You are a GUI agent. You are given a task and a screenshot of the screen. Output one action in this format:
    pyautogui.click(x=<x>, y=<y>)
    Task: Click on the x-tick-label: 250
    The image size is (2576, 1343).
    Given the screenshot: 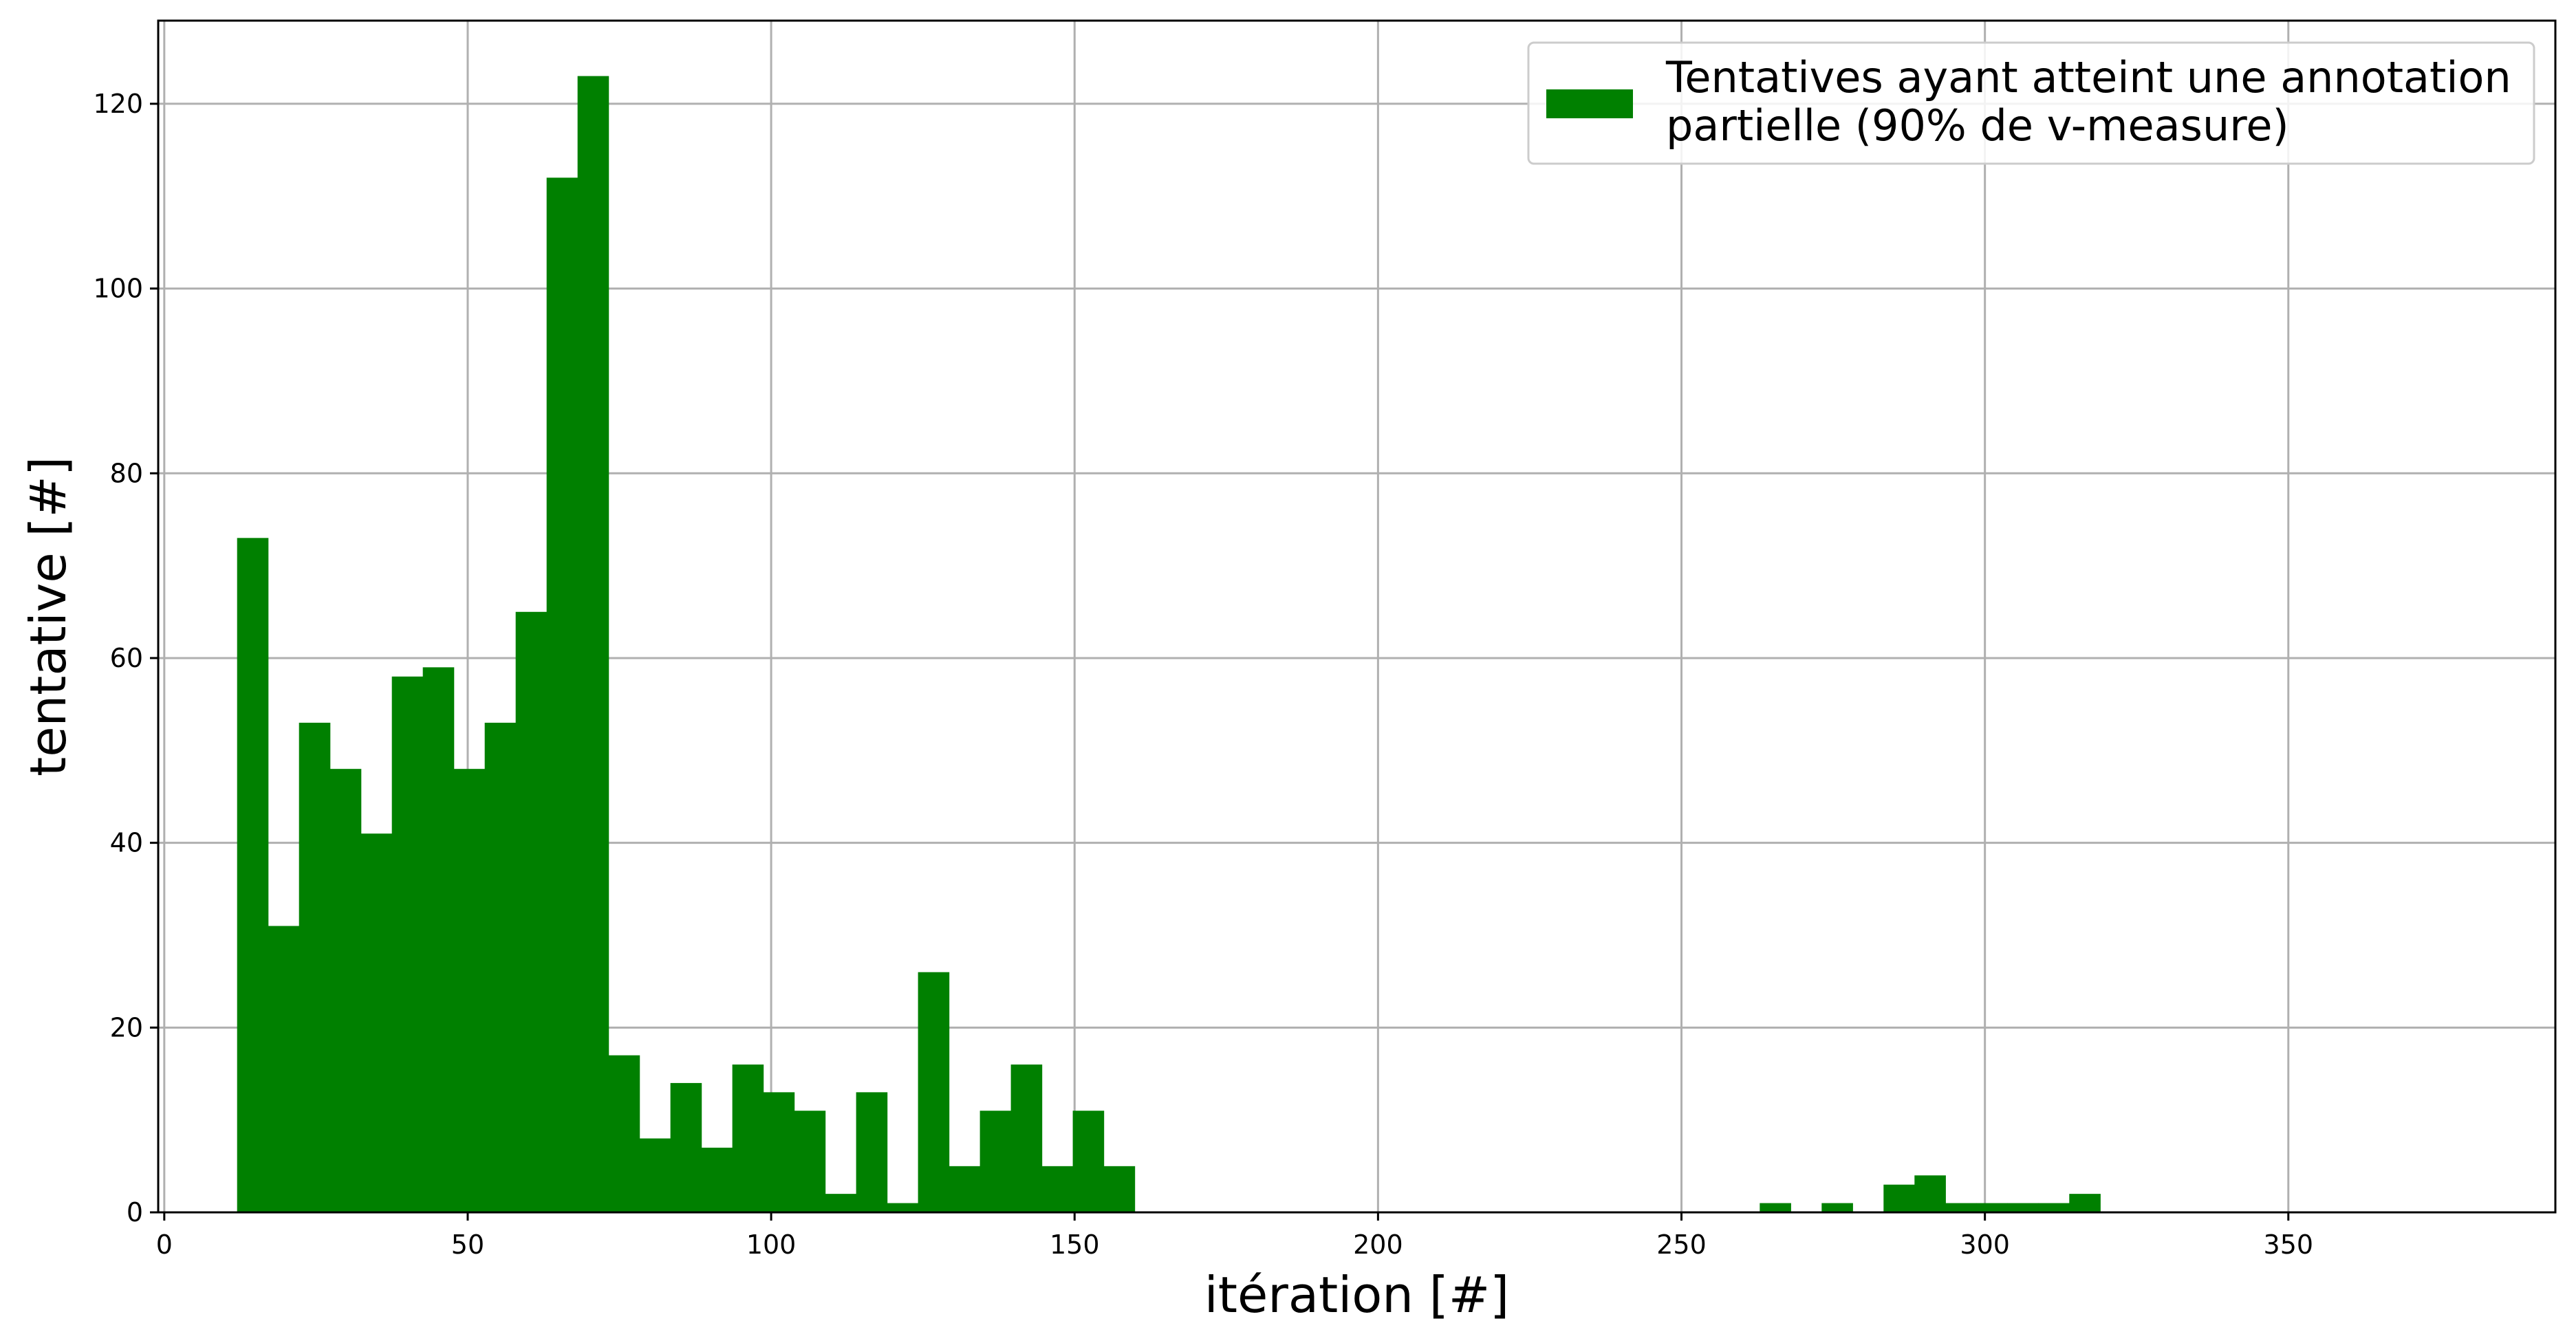 What is the action you would take?
    pyautogui.click(x=1681, y=1245)
    